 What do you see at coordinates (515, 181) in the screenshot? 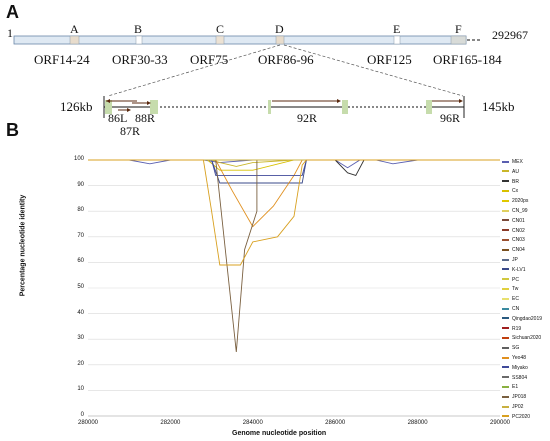
I see `legend-label: BR` at bounding box center [515, 181].